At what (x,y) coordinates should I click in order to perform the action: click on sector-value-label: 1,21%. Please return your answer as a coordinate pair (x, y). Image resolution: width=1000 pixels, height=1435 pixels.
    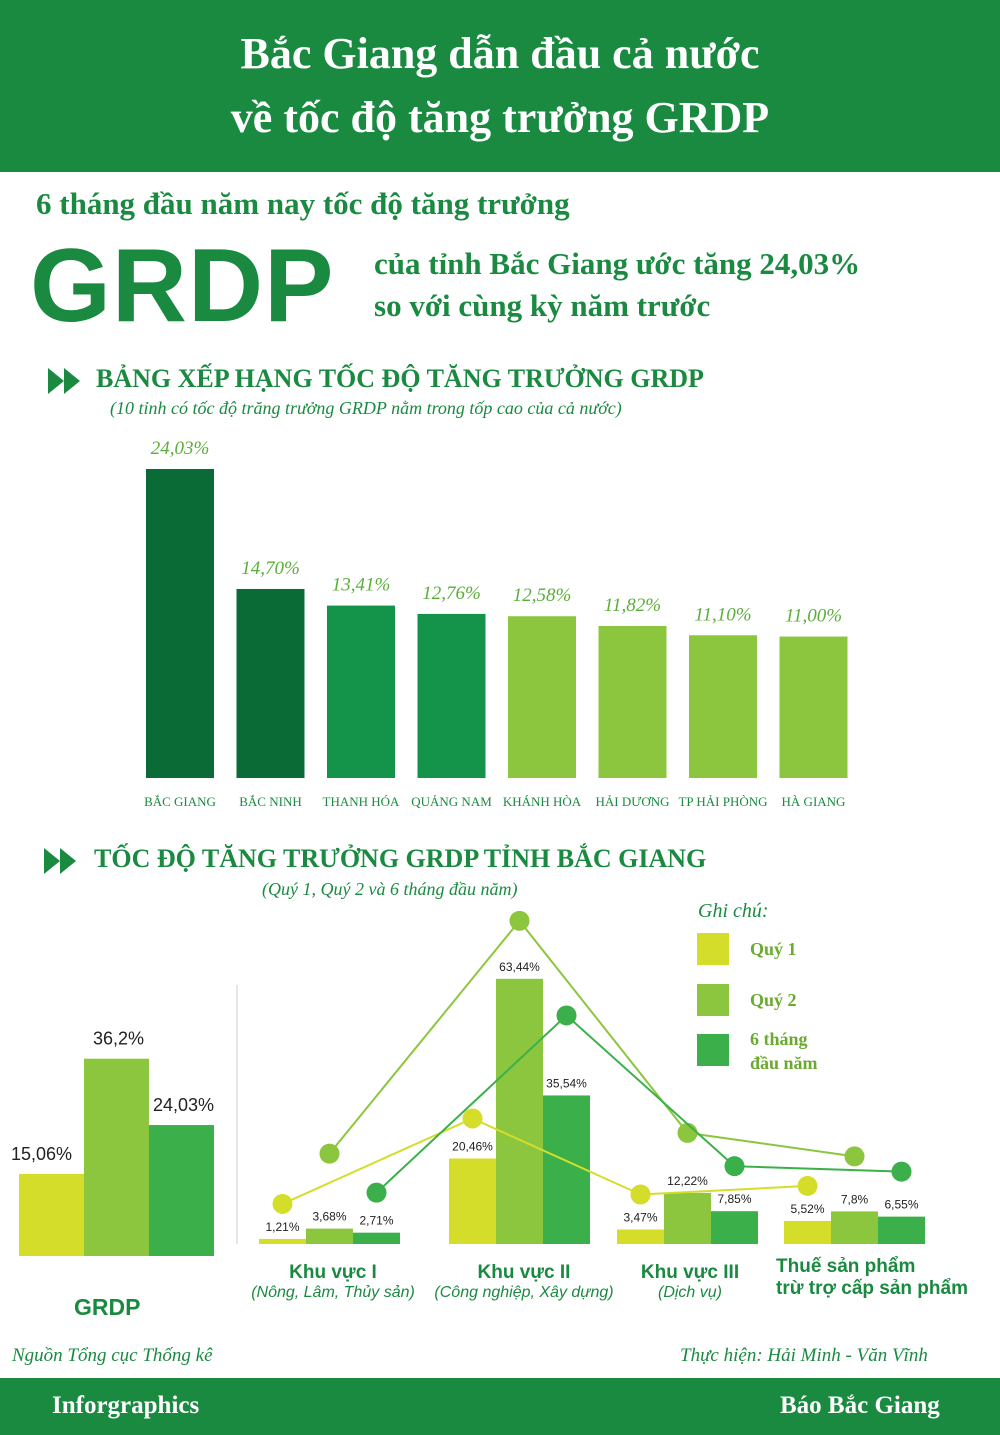
    Looking at the image, I should click on (282, 1227).